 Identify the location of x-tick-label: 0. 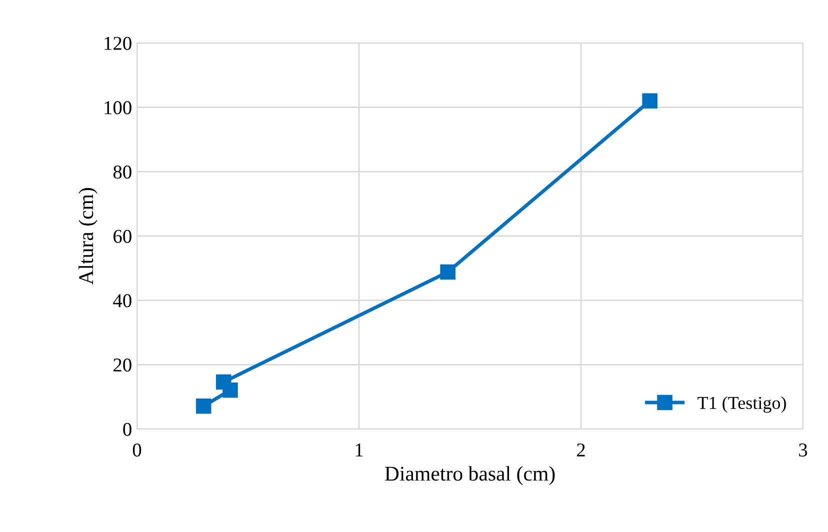
(137, 450).